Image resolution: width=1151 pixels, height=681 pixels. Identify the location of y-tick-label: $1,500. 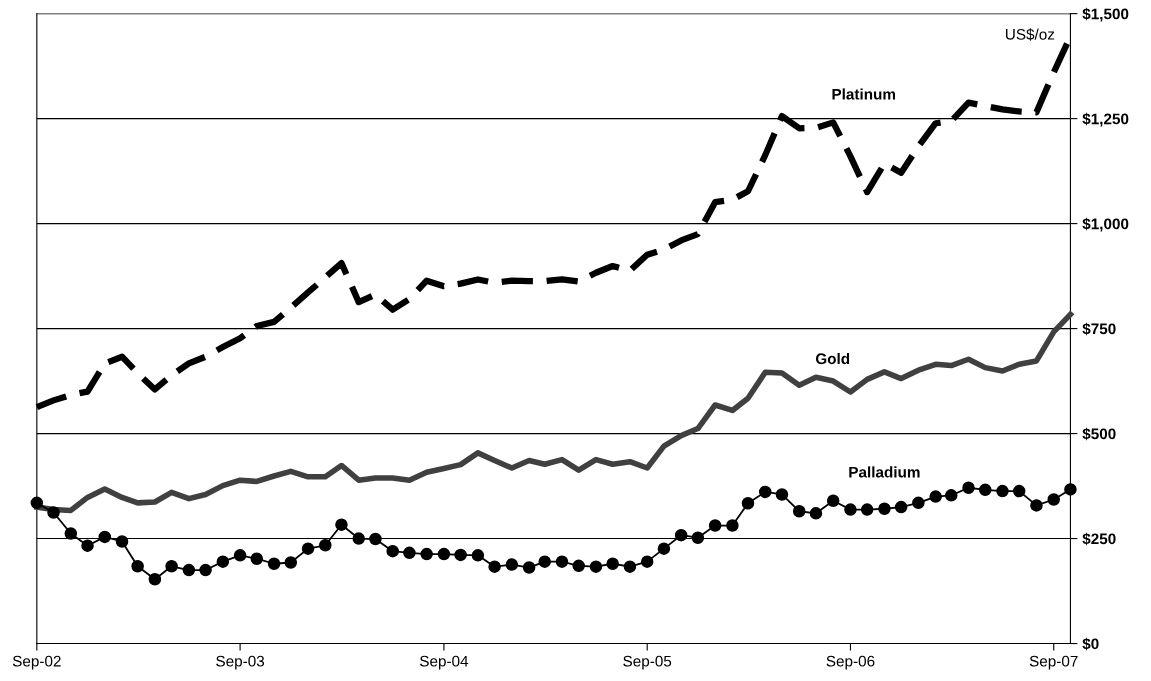
(1105, 14).